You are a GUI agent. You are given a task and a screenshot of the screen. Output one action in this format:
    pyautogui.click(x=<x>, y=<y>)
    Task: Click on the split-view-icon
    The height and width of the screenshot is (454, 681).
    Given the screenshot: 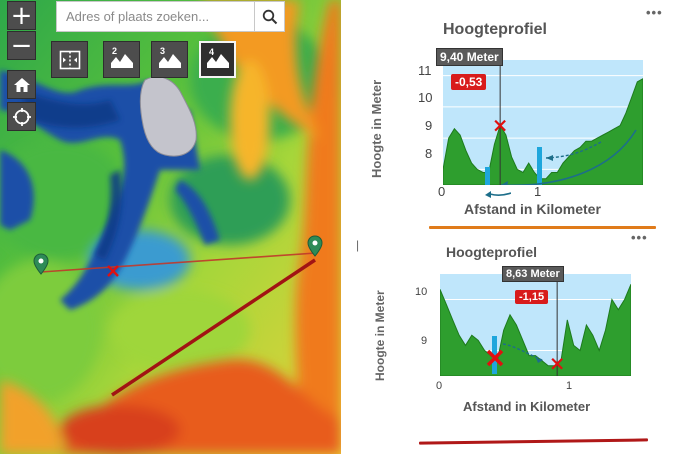 What is the action you would take?
    pyautogui.click(x=69, y=59)
    